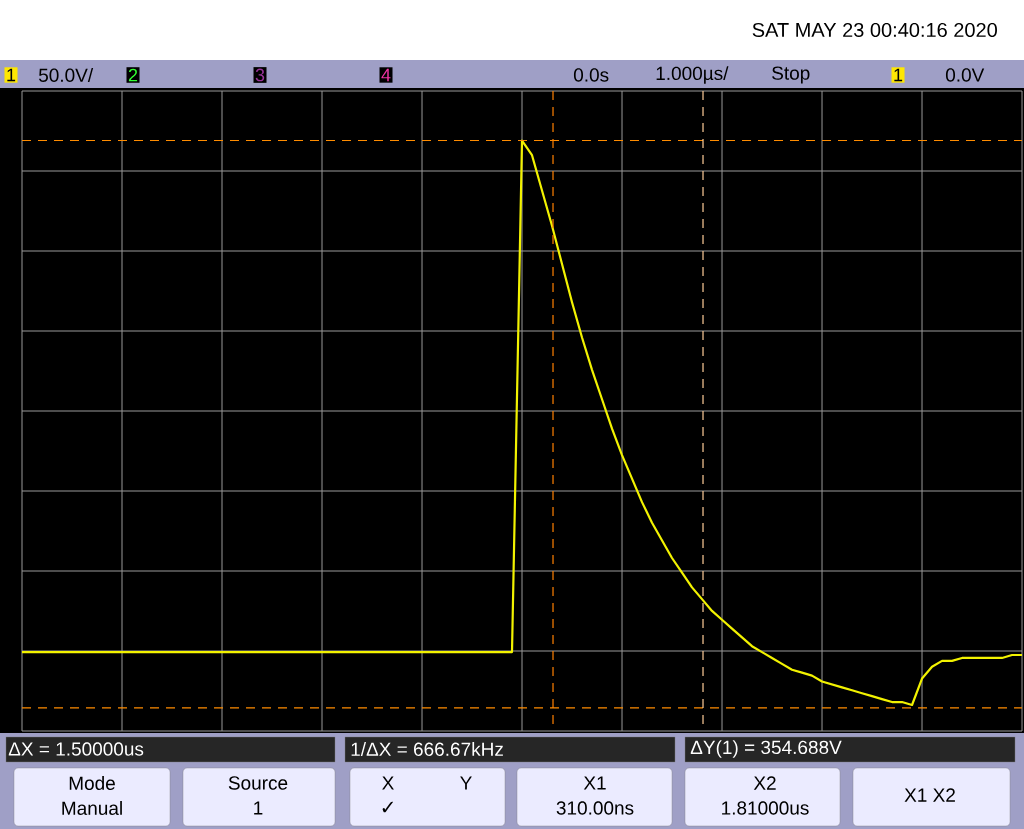 This screenshot has height=829, width=1024. I want to click on text: 4, so click(386, 75).